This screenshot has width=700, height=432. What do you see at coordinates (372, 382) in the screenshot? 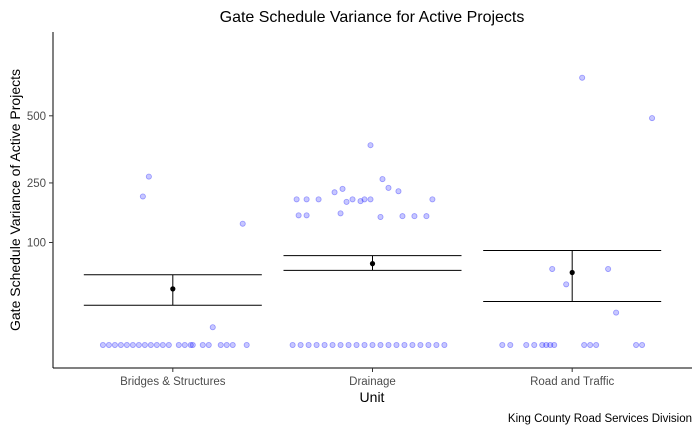
I see `x-tick-label: Drainage` at bounding box center [372, 382].